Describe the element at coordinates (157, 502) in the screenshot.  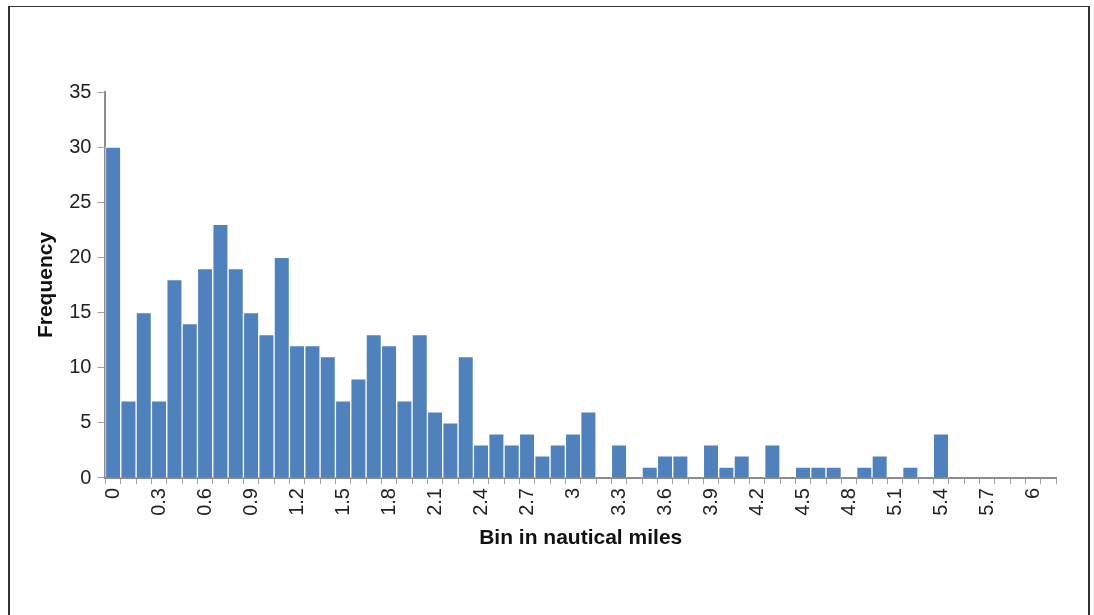
I see `x-tick-label: 0.3` at that location.